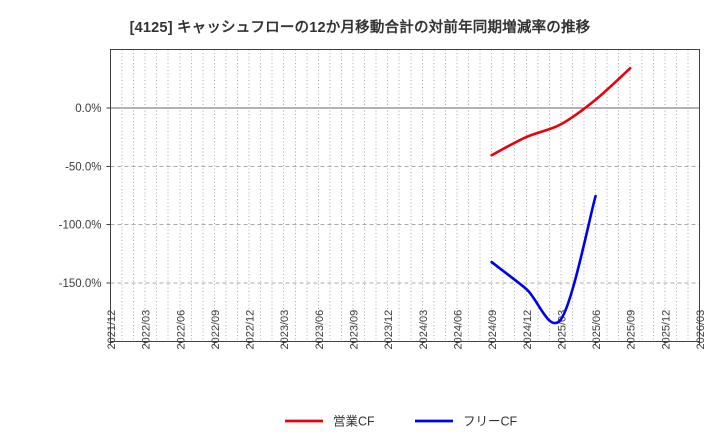 The image size is (720, 440). Describe the element at coordinates (360, 28) in the screenshot. I see `chart-title: [4125] キャッシュフローの12か月移動合計の対前年同期増減率の推移` at that location.